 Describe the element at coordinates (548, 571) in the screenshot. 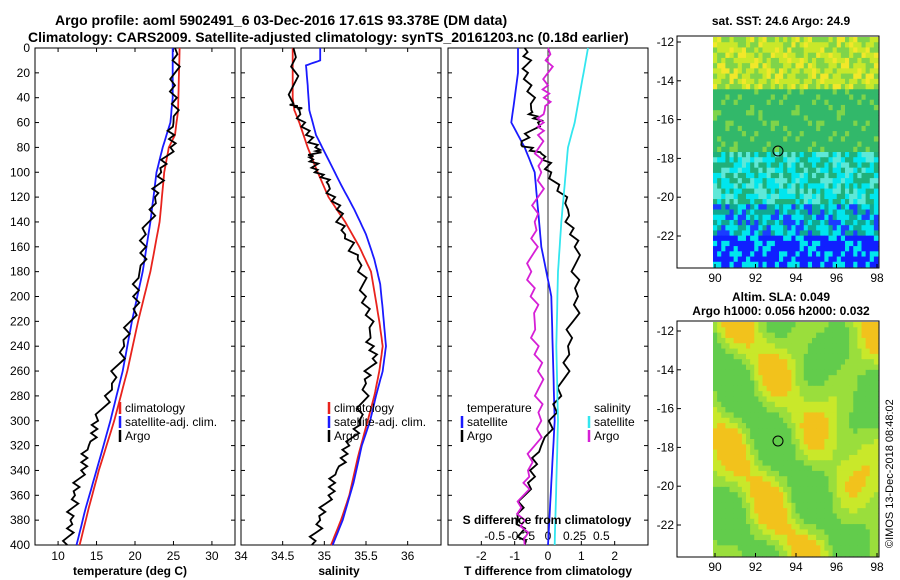

I see `difference-x-label: T difference from climatology` at that location.